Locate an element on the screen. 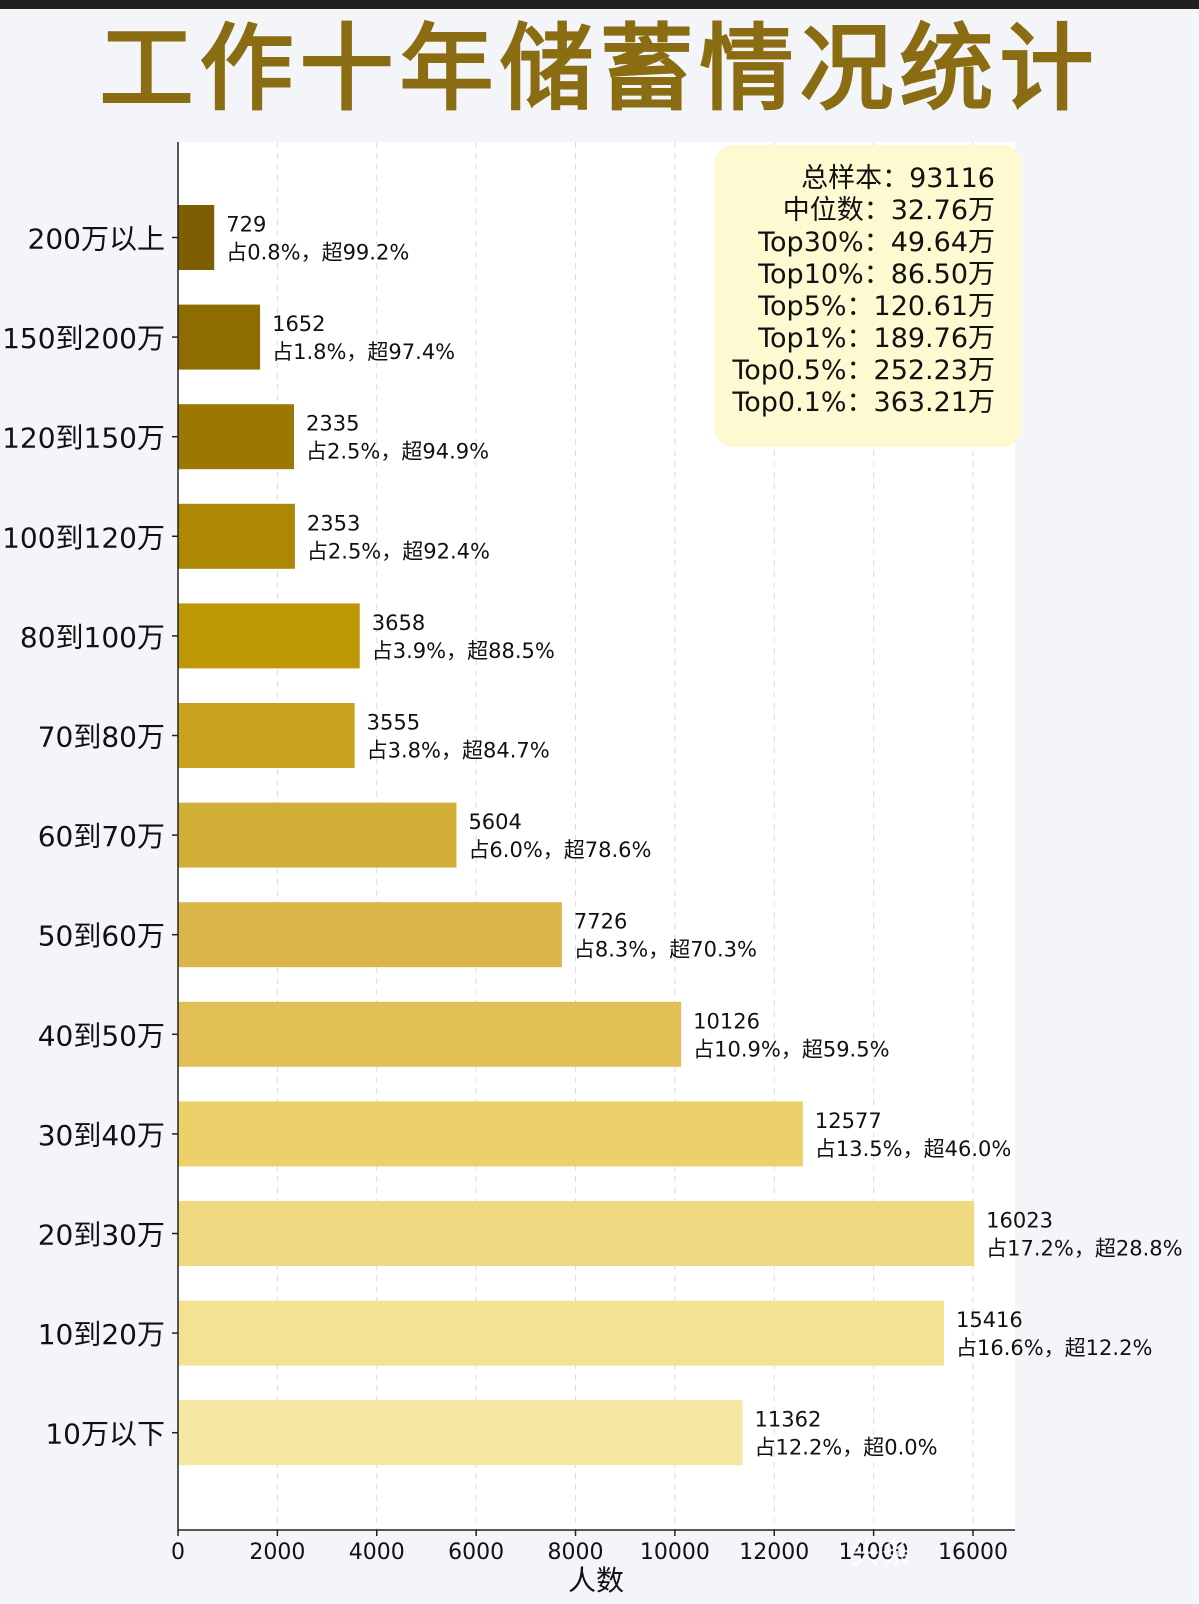  value-label: 3658 is located at coordinates (398, 623).